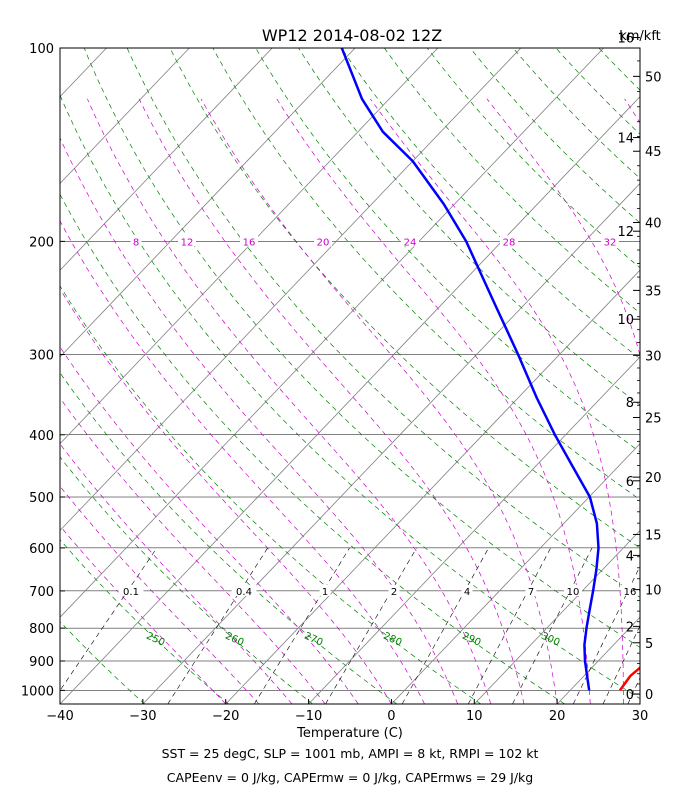 Image resolution: width=700 pixels, height=800 pixels. I want to click on kft-tick-label: 35, so click(653, 291).